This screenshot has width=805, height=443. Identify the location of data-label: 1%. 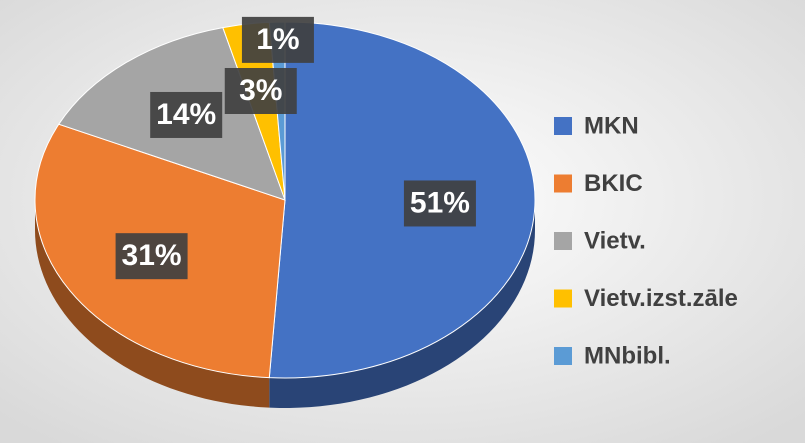
(277, 39).